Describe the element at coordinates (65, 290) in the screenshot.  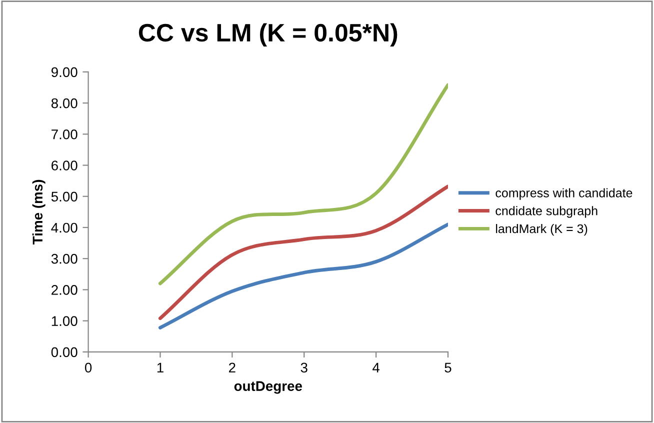
I see `y-tick-label: 2.00` at that location.